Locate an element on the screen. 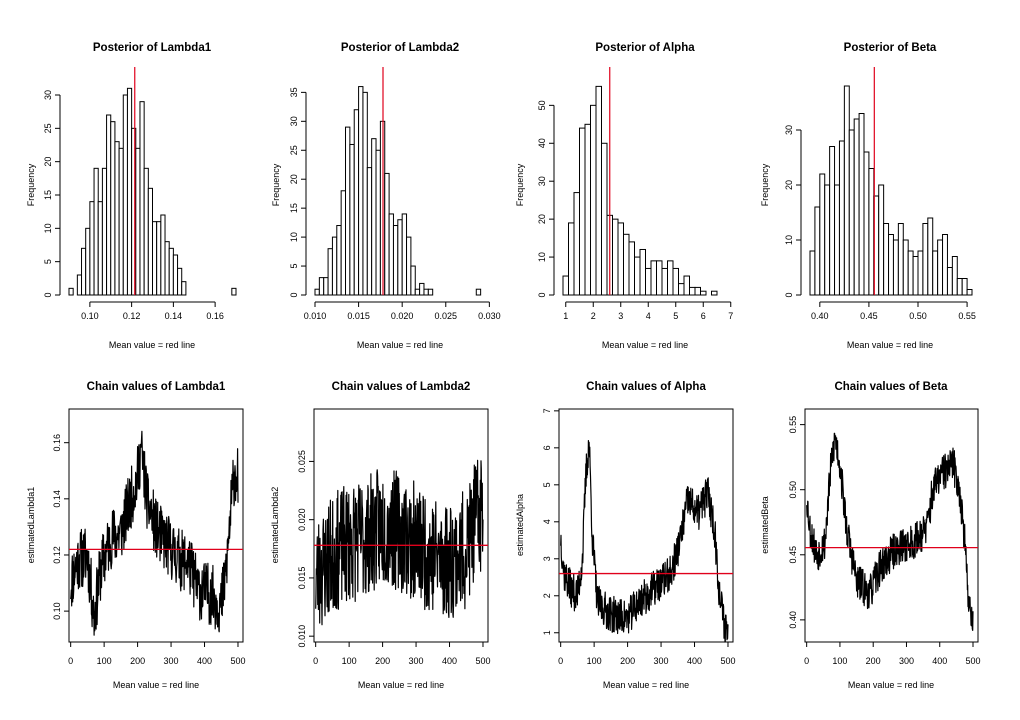 The height and width of the screenshot is (720, 1020). x-tick-label: 0.025 is located at coordinates (446, 316).